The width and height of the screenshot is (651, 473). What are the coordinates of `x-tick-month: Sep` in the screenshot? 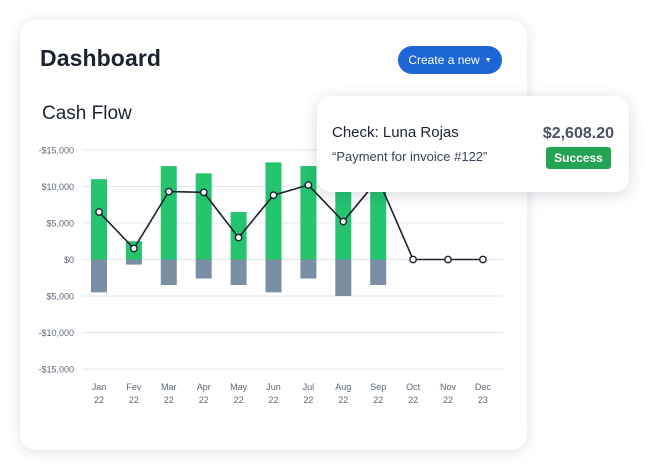 It's located at (378, 387).